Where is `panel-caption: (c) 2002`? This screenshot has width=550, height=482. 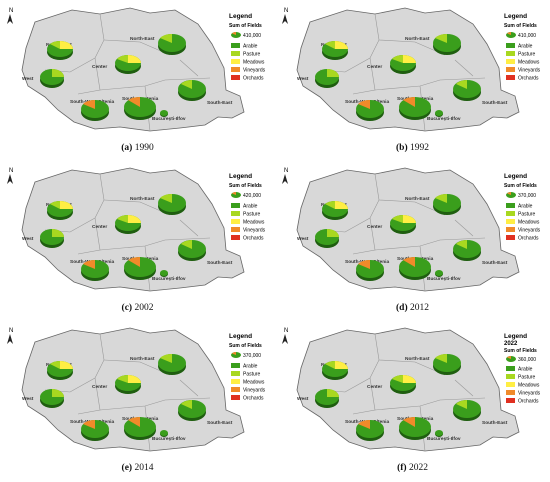 panel-caption: (c) 2002 is located at coordinates (137, 308).